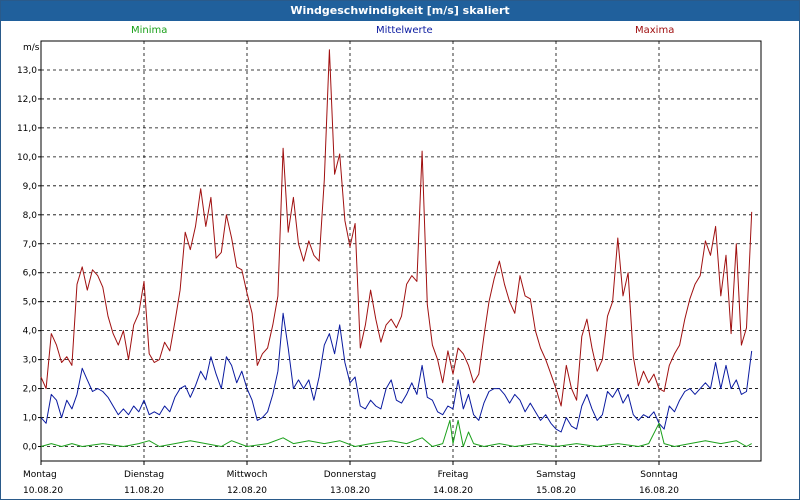 This screenshot has width=800, height=500. What do you see at coordinates (30, 390) in the screenshot?
I see `y-tick-label: 2,0` at bounding box center [30, 390].